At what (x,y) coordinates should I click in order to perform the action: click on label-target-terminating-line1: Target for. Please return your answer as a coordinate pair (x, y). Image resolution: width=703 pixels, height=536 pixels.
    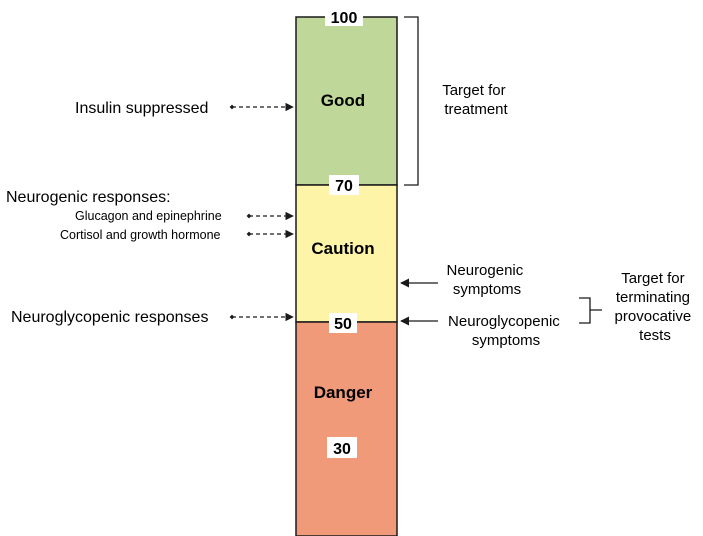
    Looking at the image, I should click on (652, 278).